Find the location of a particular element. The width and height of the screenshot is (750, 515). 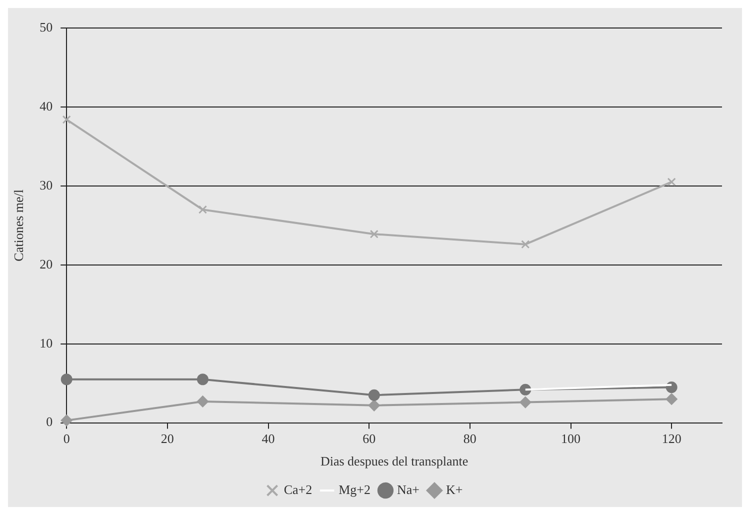

y-tick-label: 30 is located at coordinates (46, 184).